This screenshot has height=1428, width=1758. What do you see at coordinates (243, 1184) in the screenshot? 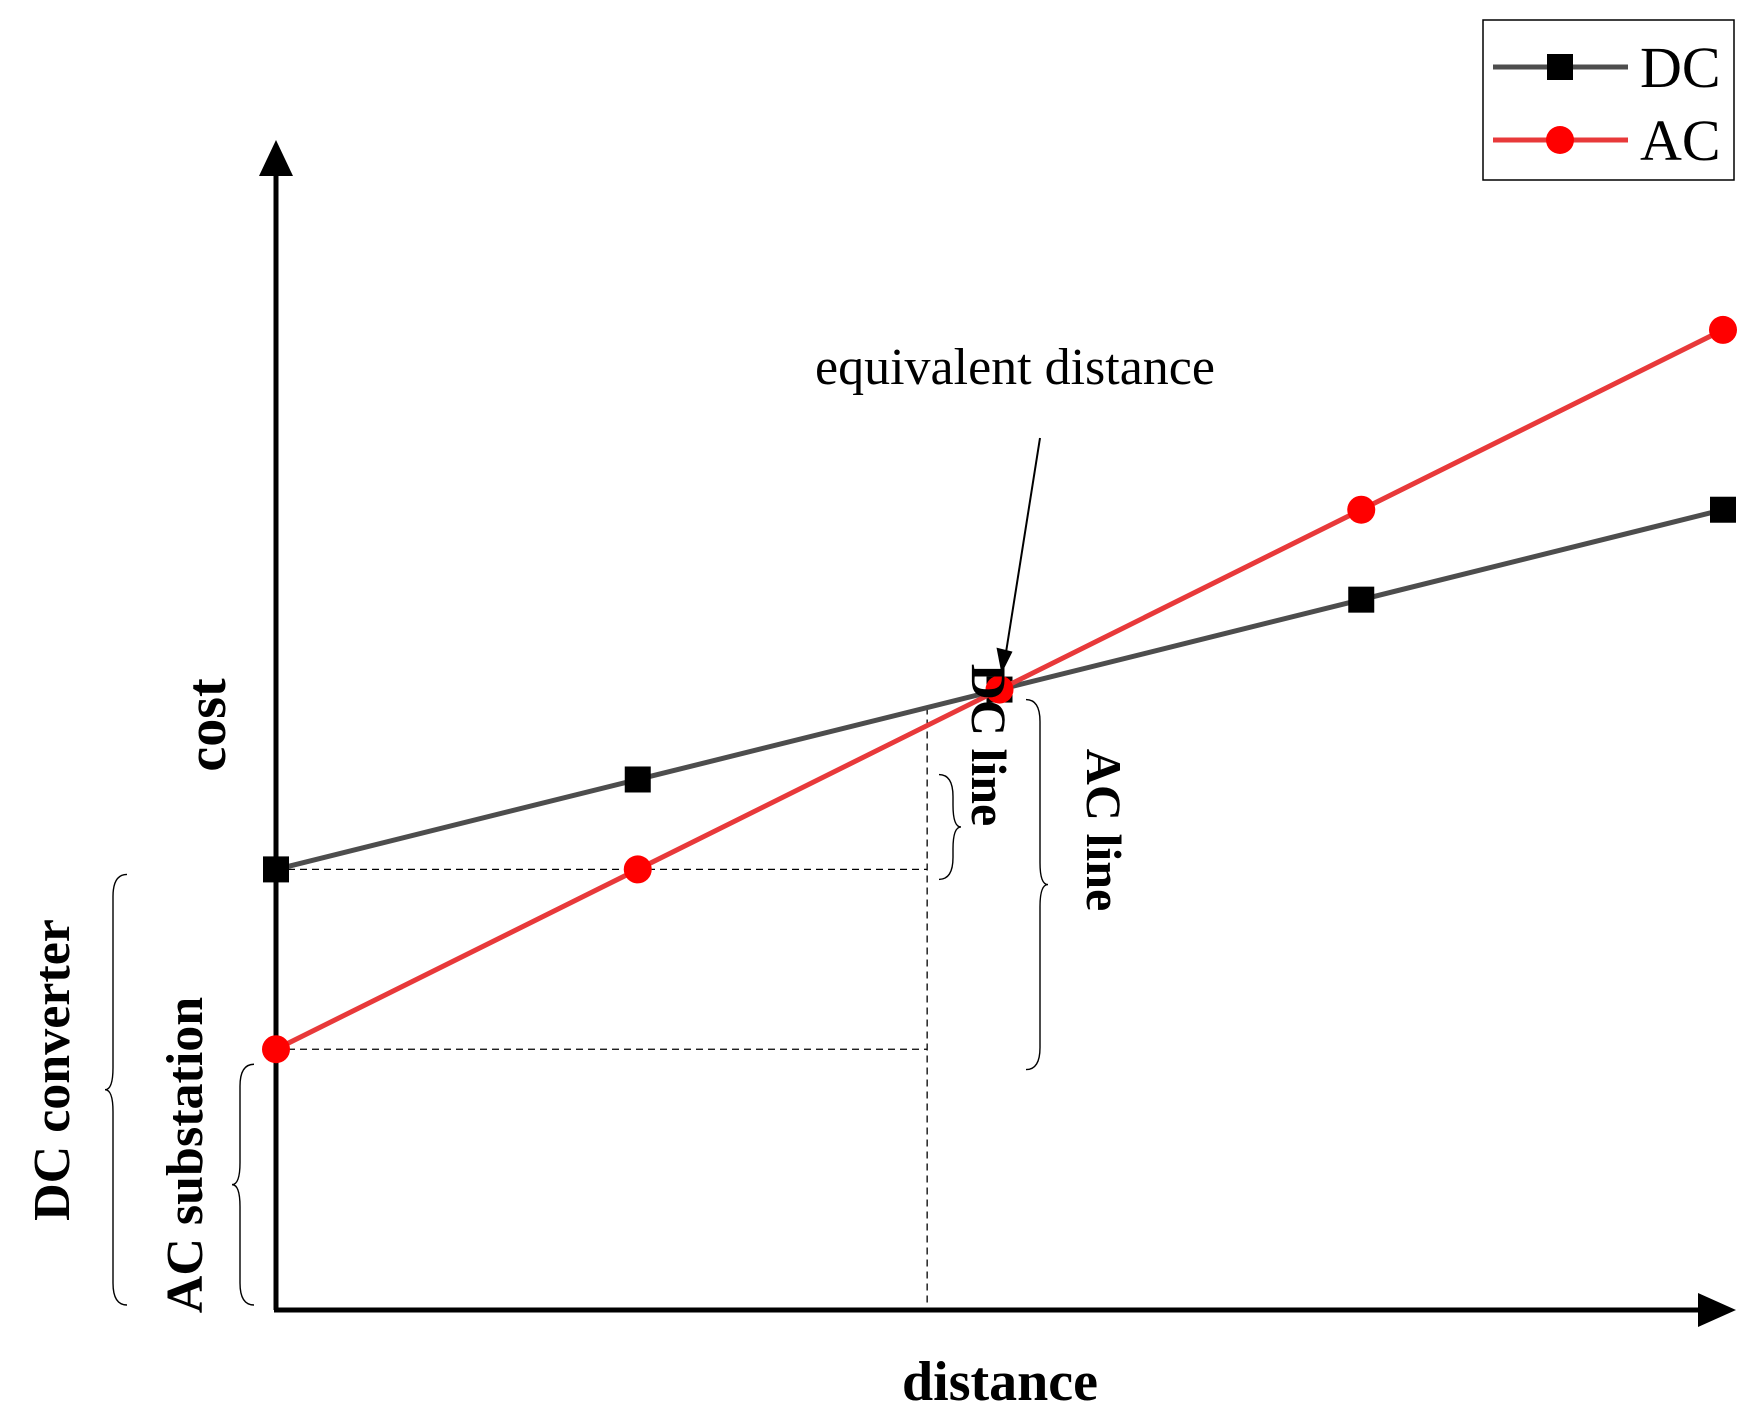
I see `ac-substation-brace` at bounding box center [243, 1184].